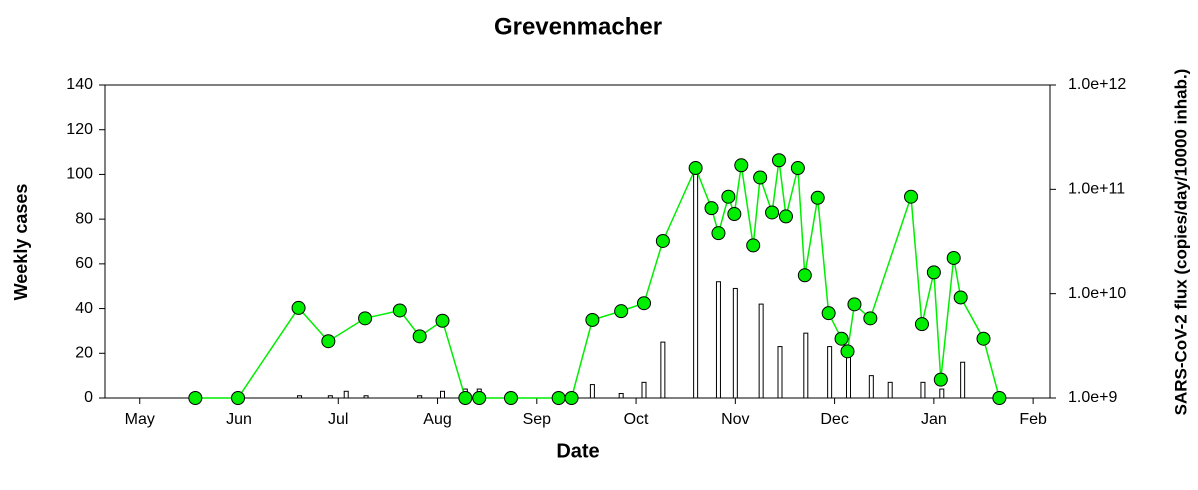 This screenshot has height=490, width=1198. I want to click on y2-tick-label: 1.0e+10, so click(1097, 293).